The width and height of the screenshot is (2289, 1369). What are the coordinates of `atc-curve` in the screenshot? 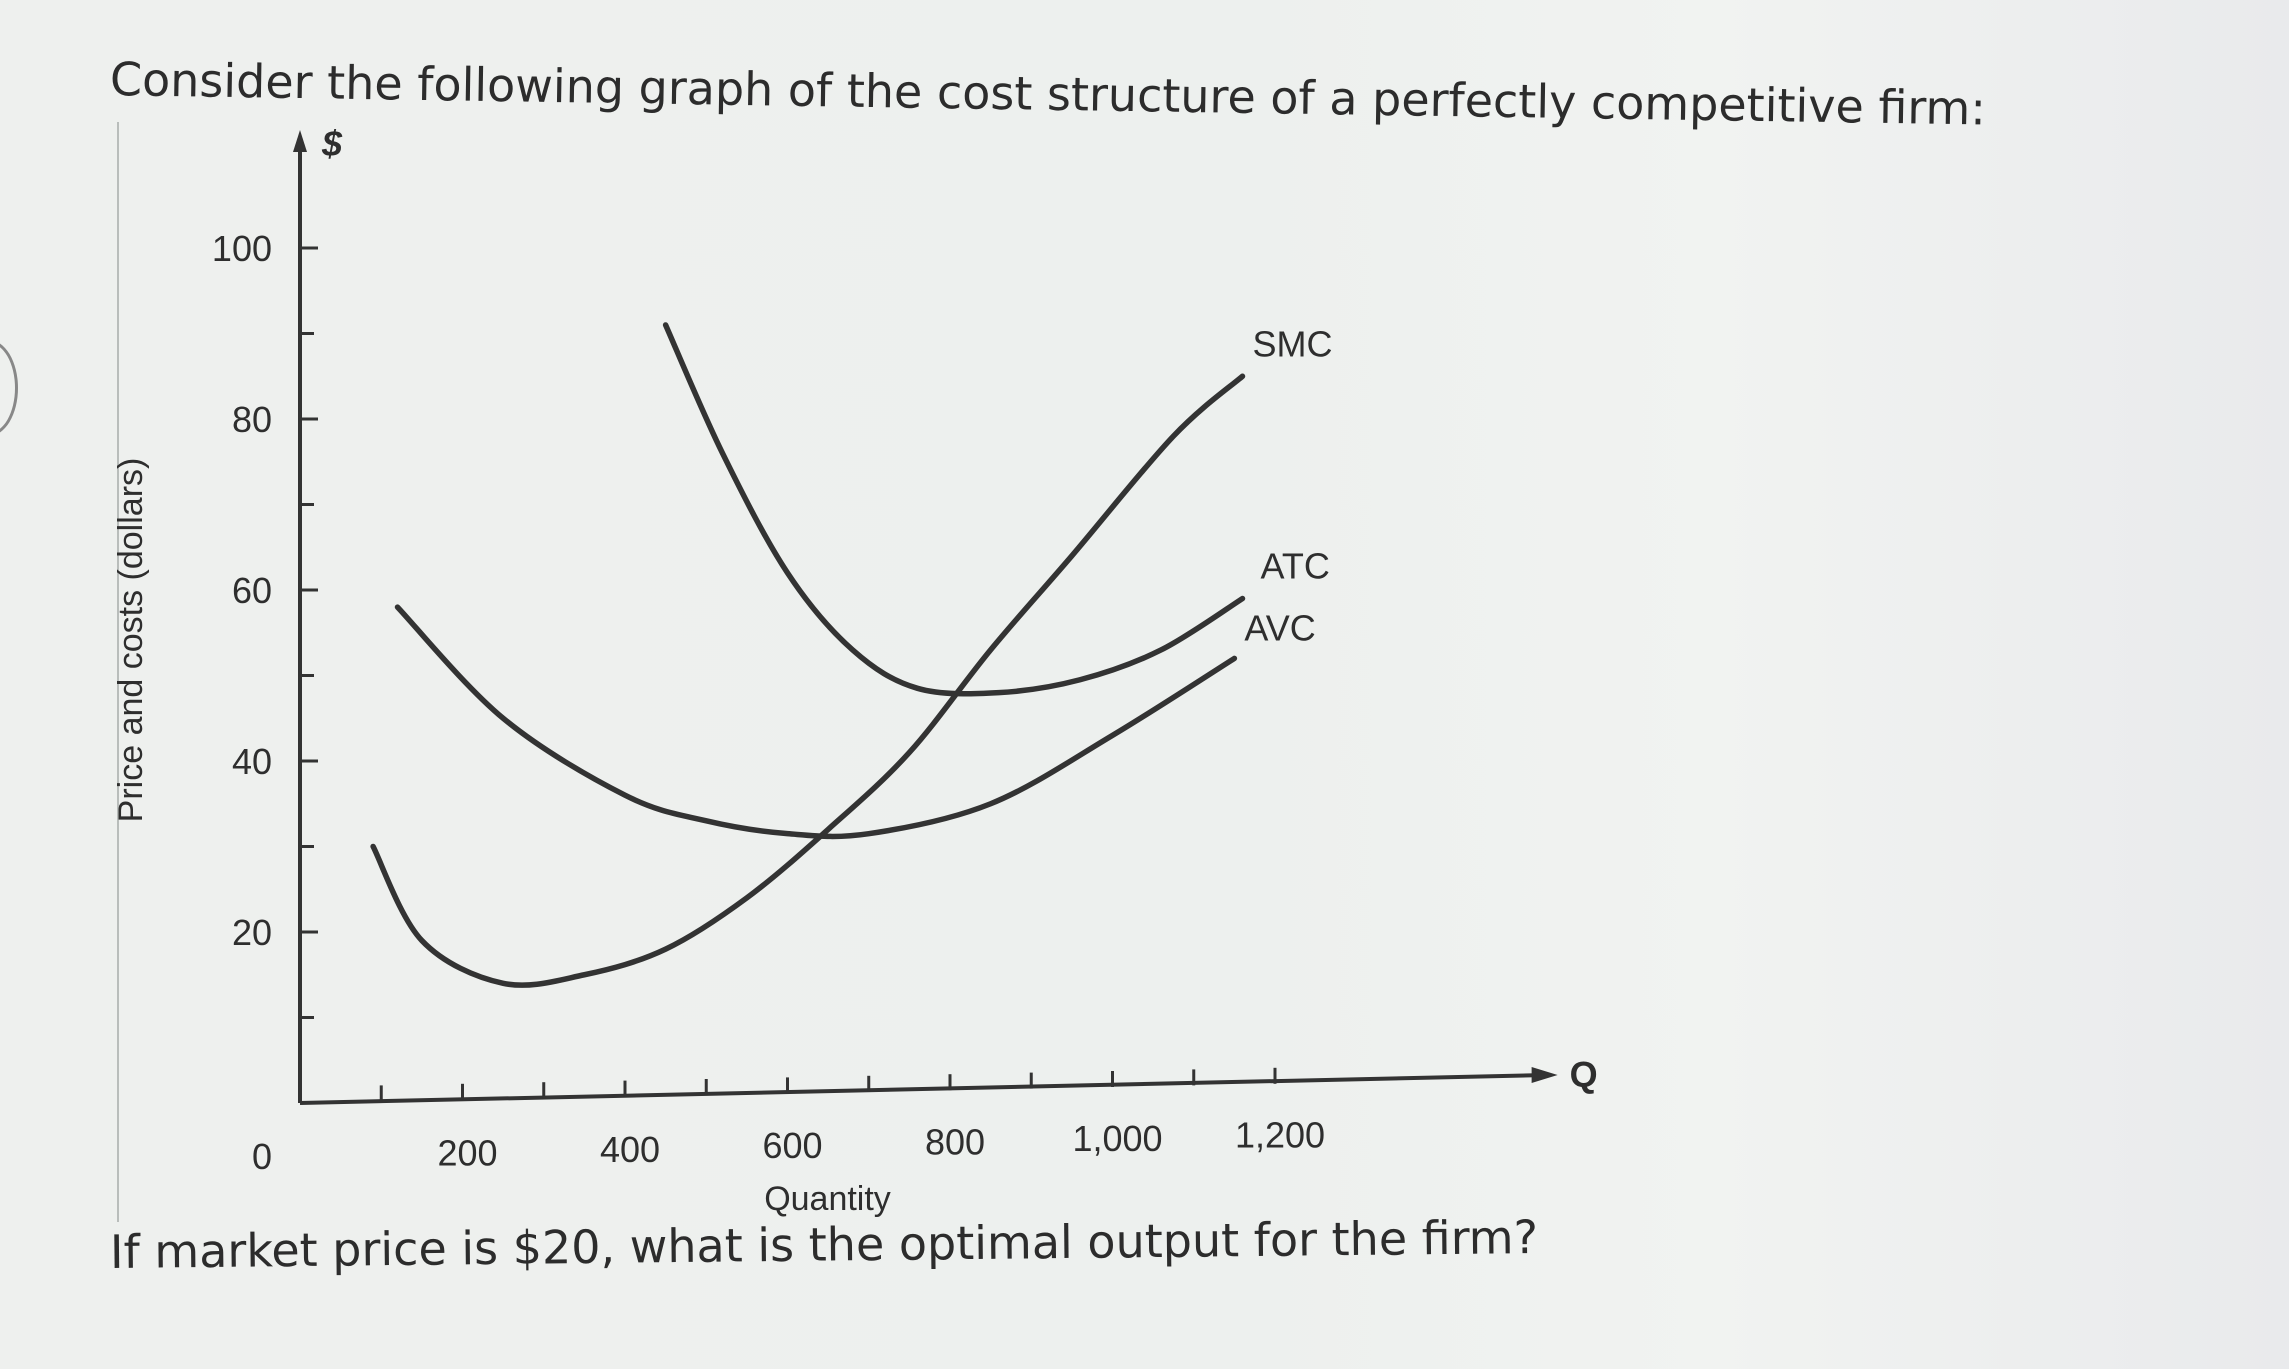 It's located at (954, 509).